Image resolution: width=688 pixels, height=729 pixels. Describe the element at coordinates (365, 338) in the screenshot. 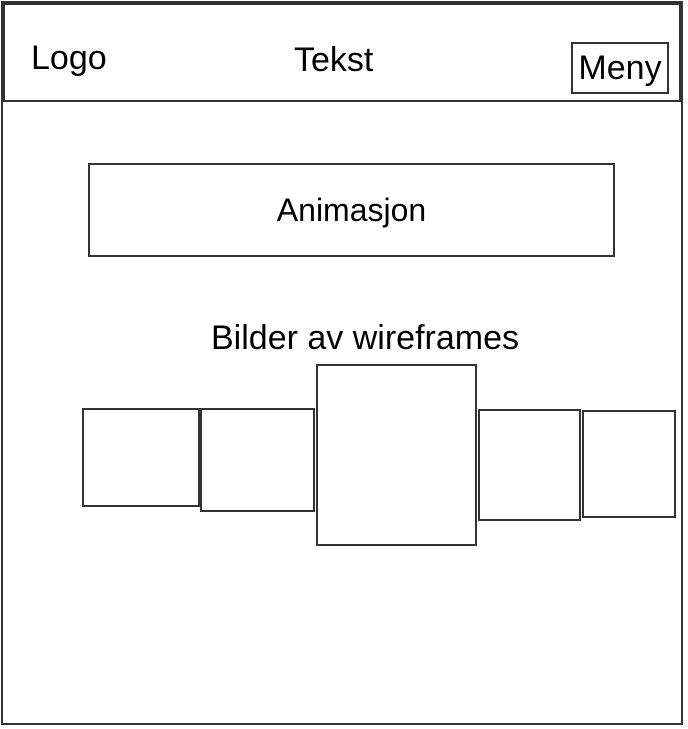

I see `gallery-caption: Bilder av wireframes` at that location.